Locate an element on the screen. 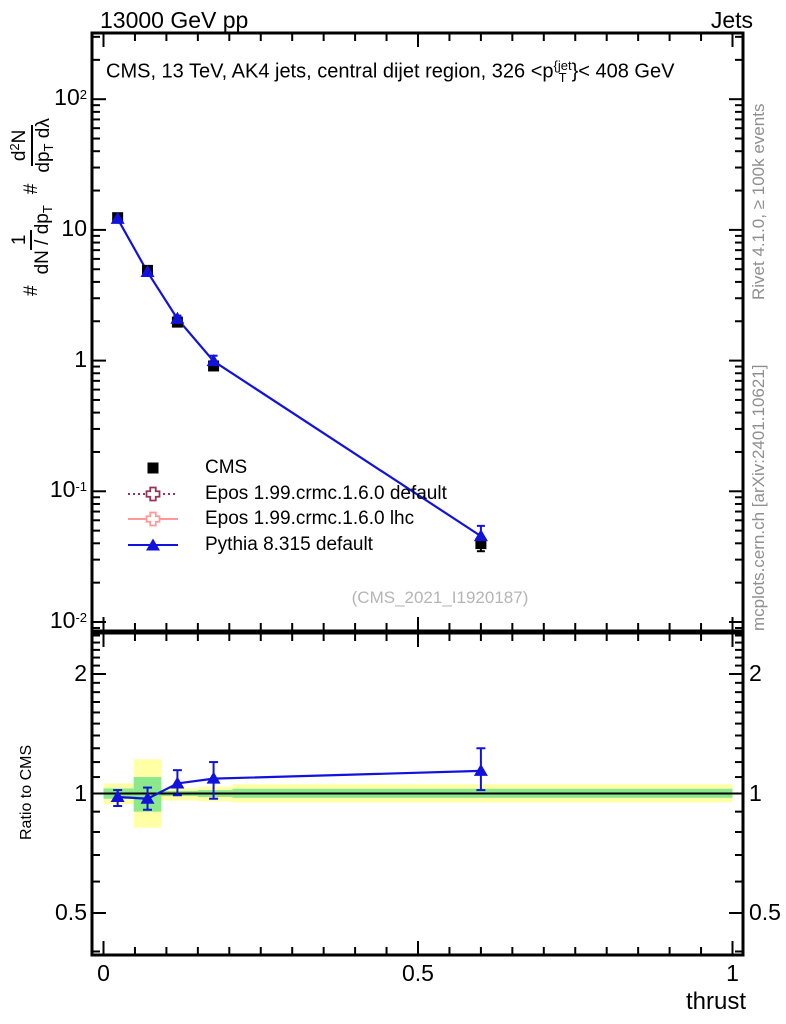 This screenshot has width=786, height=1024. x-axis-label: thrust is located at coordinates (715, 1001).